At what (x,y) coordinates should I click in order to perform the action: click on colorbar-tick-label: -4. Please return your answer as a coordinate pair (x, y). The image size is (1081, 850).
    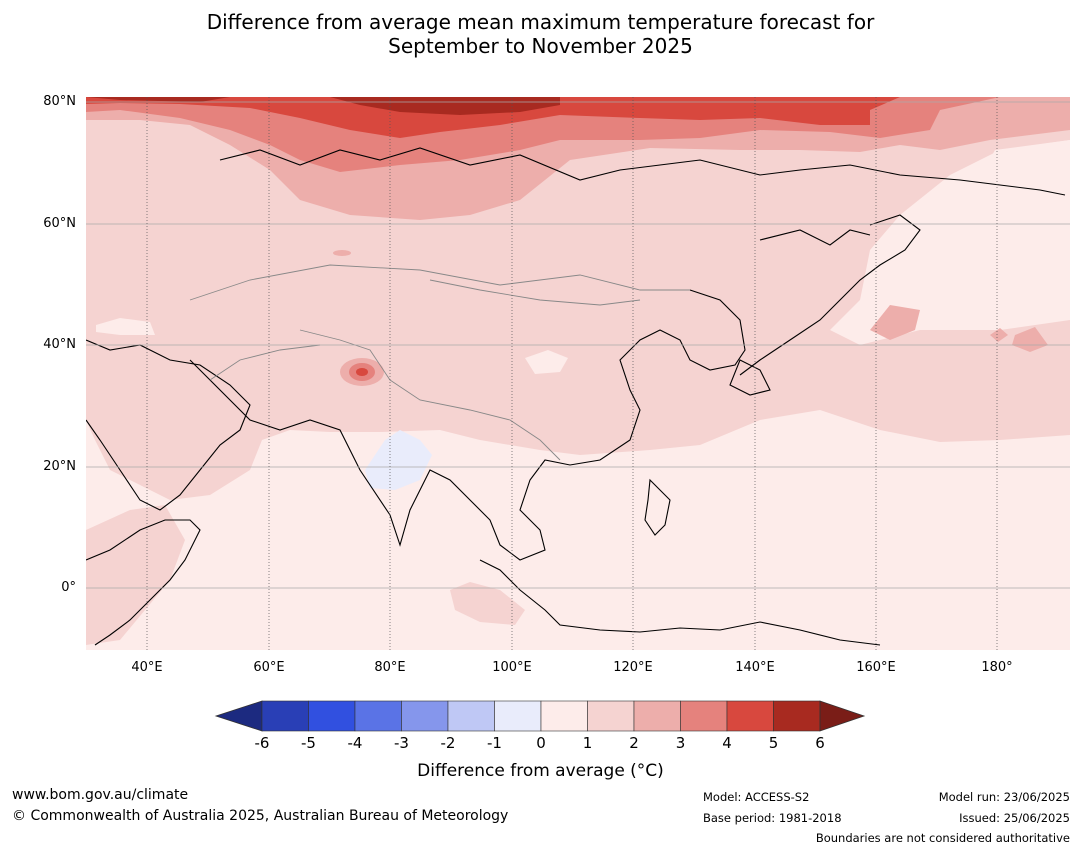
    Looking at the image, I should click on (355, 743).